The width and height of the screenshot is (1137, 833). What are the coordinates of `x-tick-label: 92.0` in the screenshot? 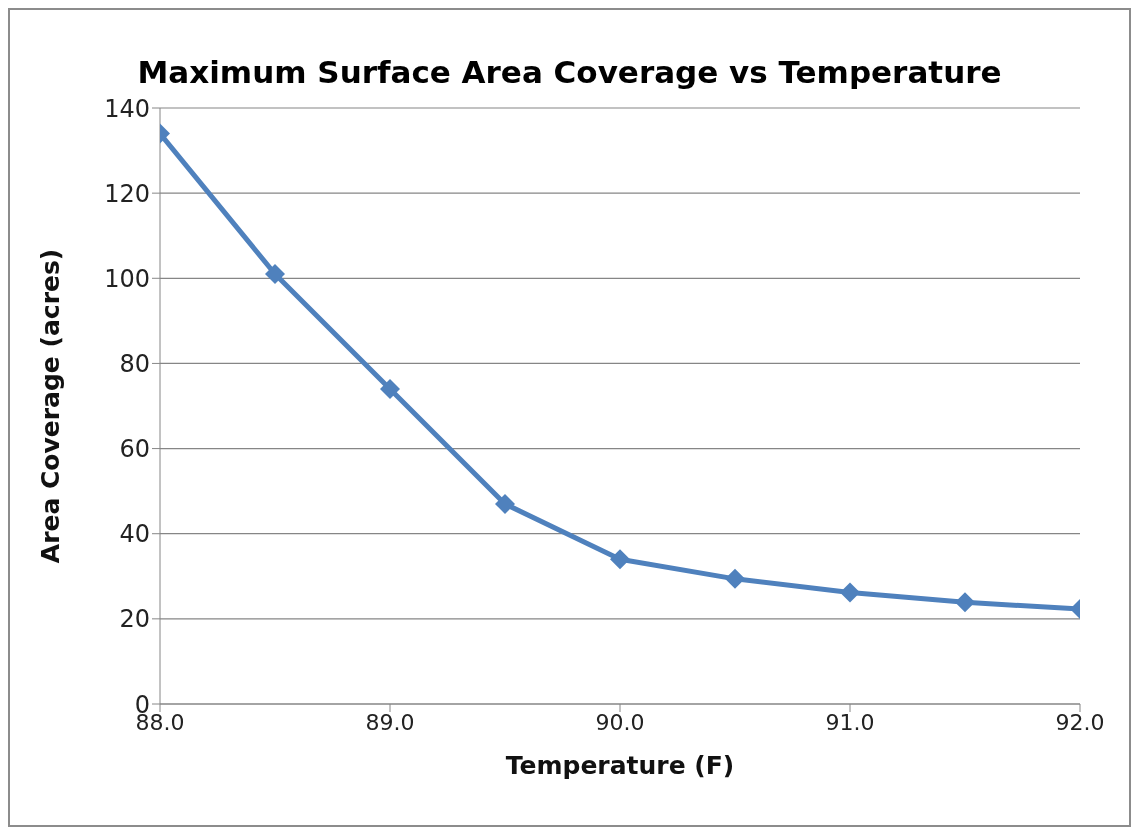 It's located at (1080, 722).